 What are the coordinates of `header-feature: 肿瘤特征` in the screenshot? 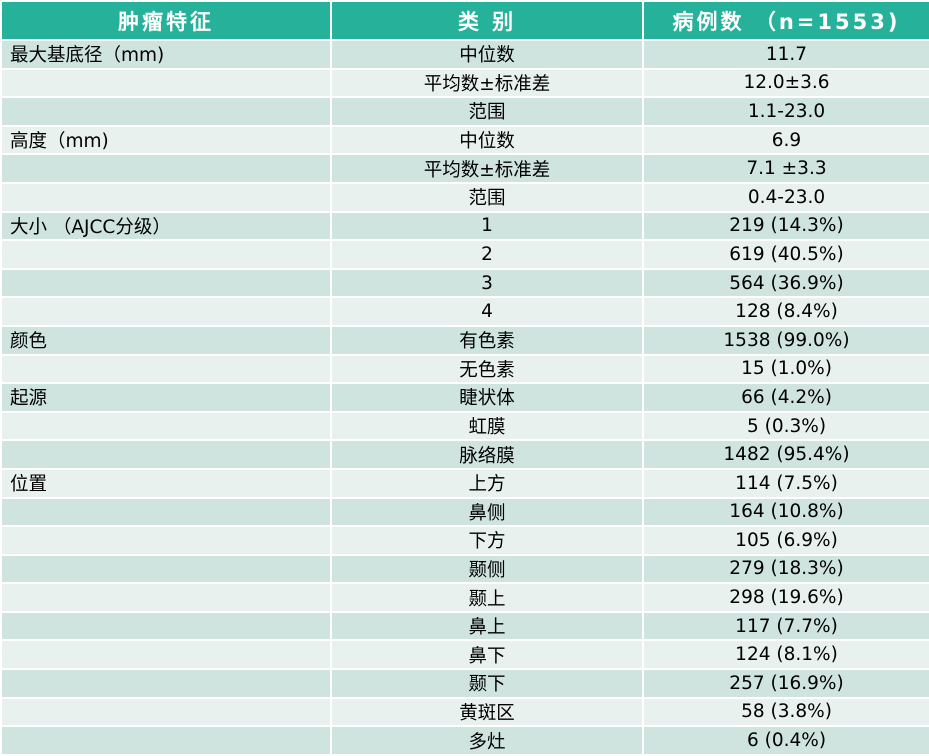 It's located at (166, 20).